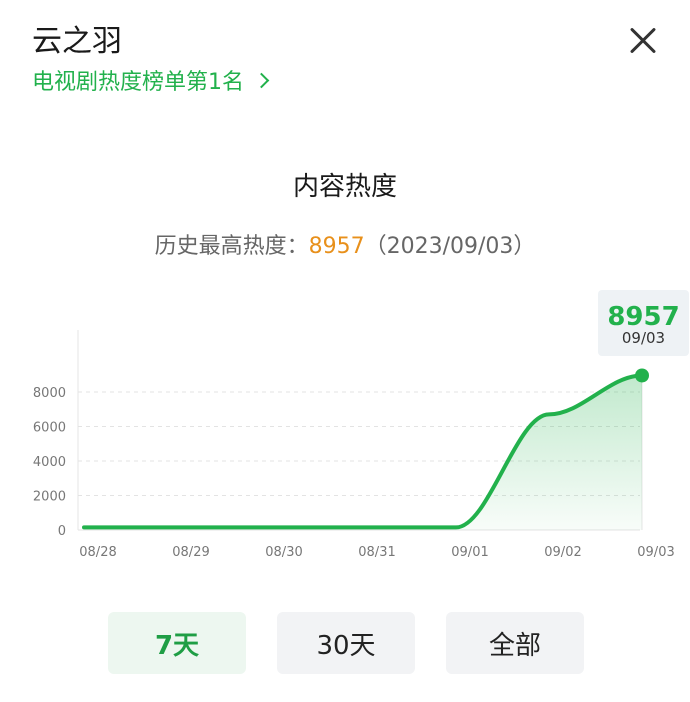 The width and height of the screenshot is (690, 702). I want to click on range-button-7d: 7天, so click(177, 643).